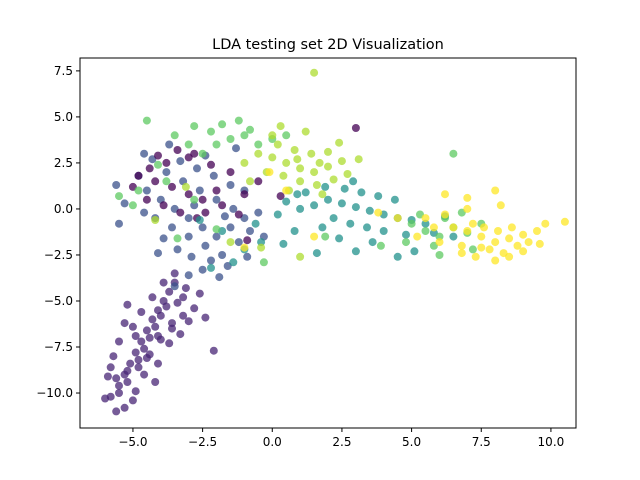 This screenshot has height=480, width=640. I want to click on chart-title: LDA testing set 2D Visualization, so click(328, 45).